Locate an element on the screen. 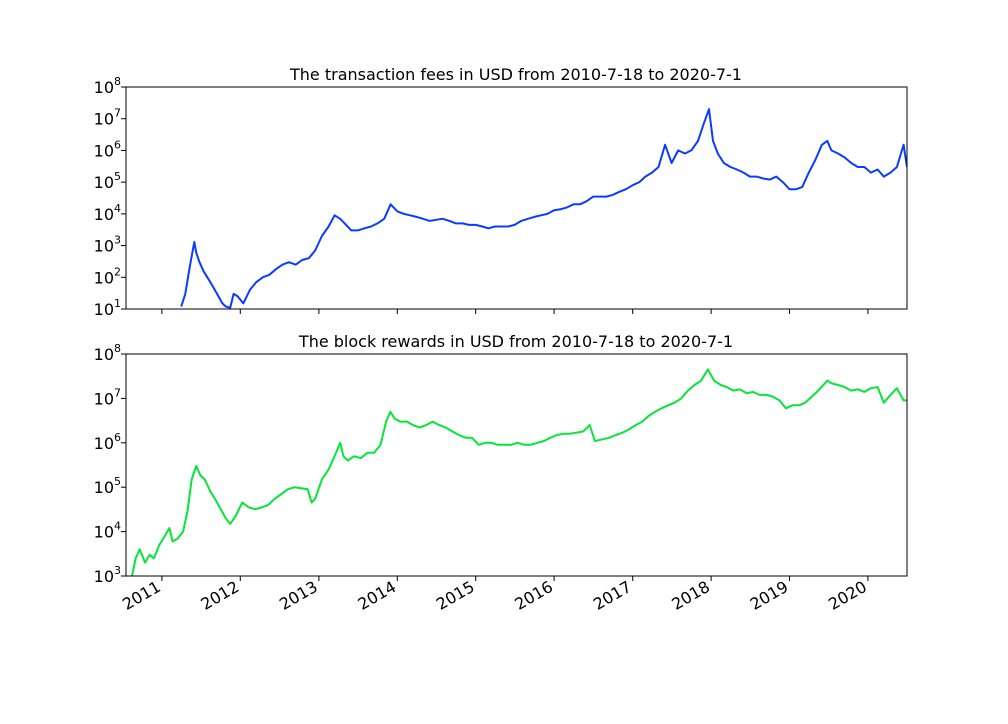  x-axis is located at coordinates (515, 311).